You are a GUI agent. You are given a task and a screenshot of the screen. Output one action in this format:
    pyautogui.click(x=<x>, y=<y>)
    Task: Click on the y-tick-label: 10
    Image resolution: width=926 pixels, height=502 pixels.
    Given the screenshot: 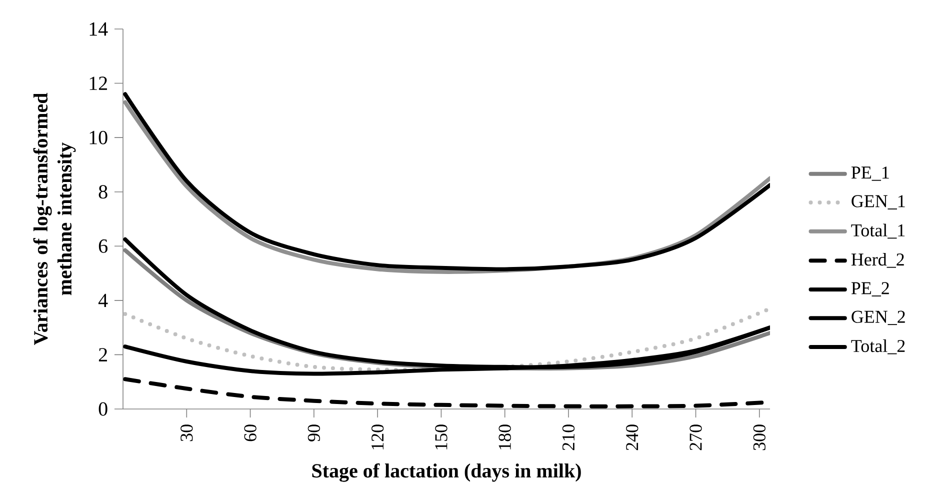 What is the action you would take?
    pyautogui.click(x=99, y=137)
    